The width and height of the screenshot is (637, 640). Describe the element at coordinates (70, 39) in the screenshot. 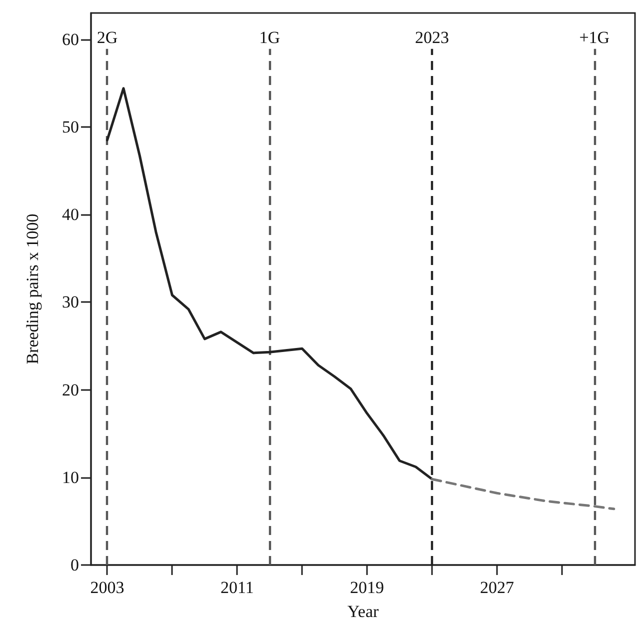

I see `y-tick-label: 60` at that location.